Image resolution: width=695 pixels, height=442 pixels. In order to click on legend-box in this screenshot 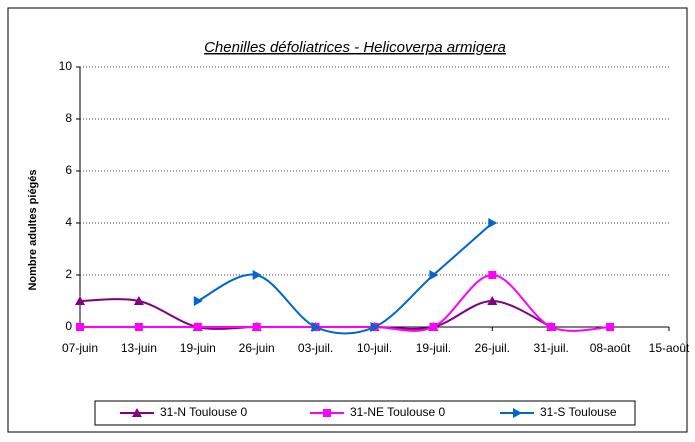, I will do `click(365, 413)`.